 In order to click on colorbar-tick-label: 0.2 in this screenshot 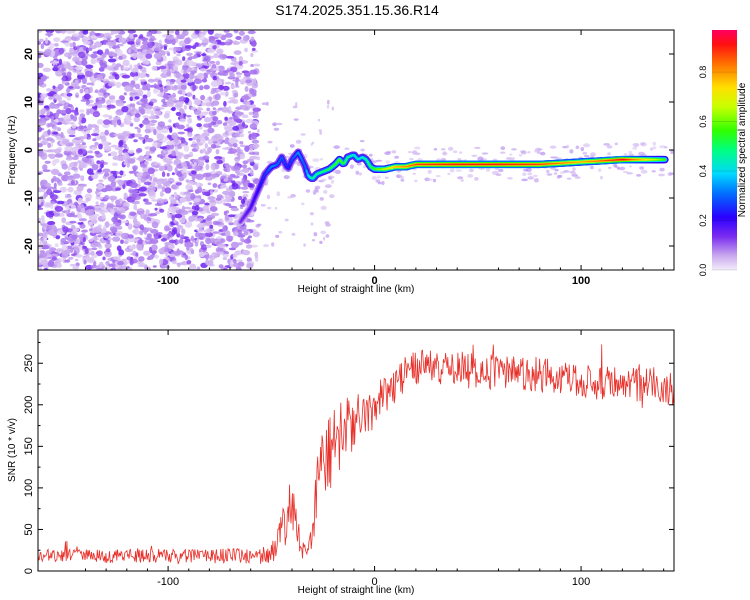, I will do `click(703, 220)`.